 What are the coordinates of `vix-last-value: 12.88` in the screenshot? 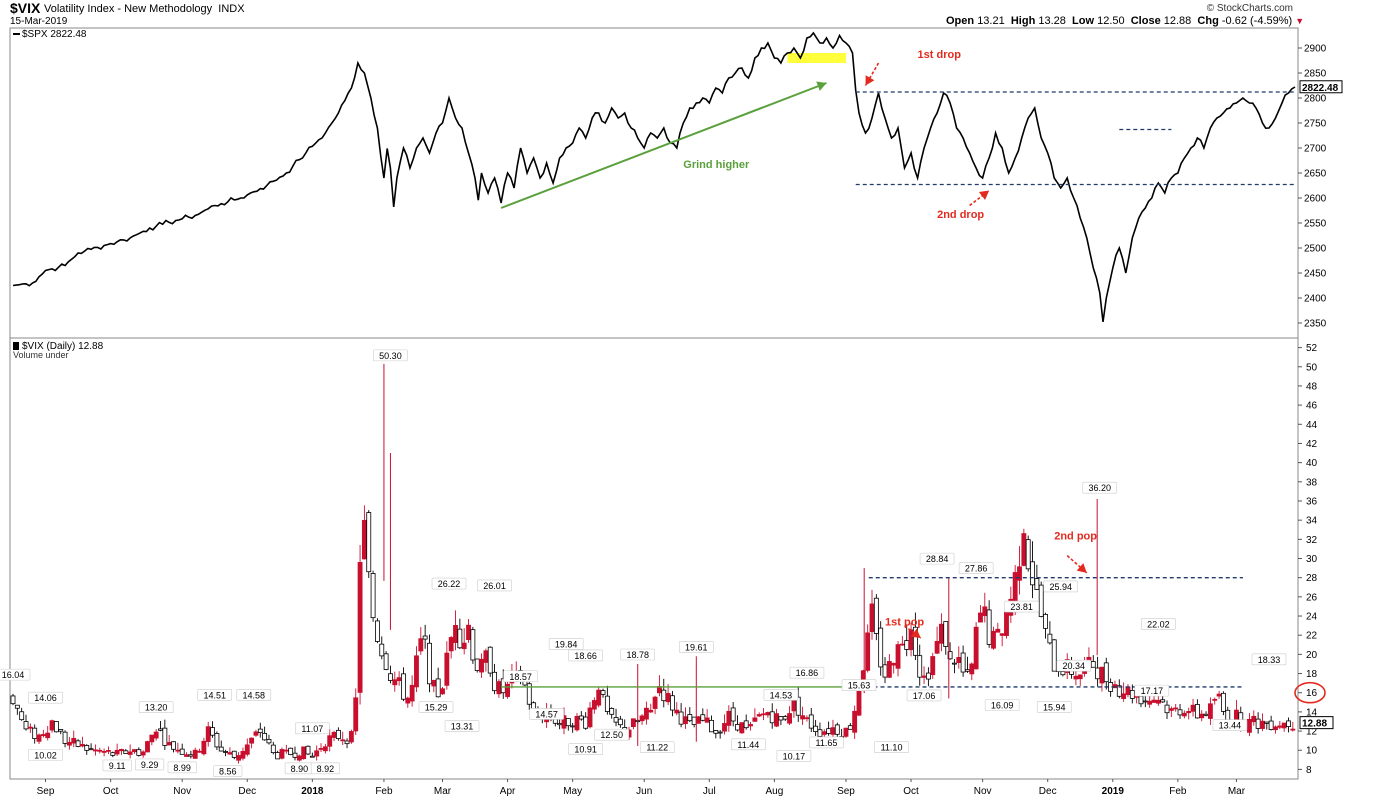 It's located at (1314, 724).